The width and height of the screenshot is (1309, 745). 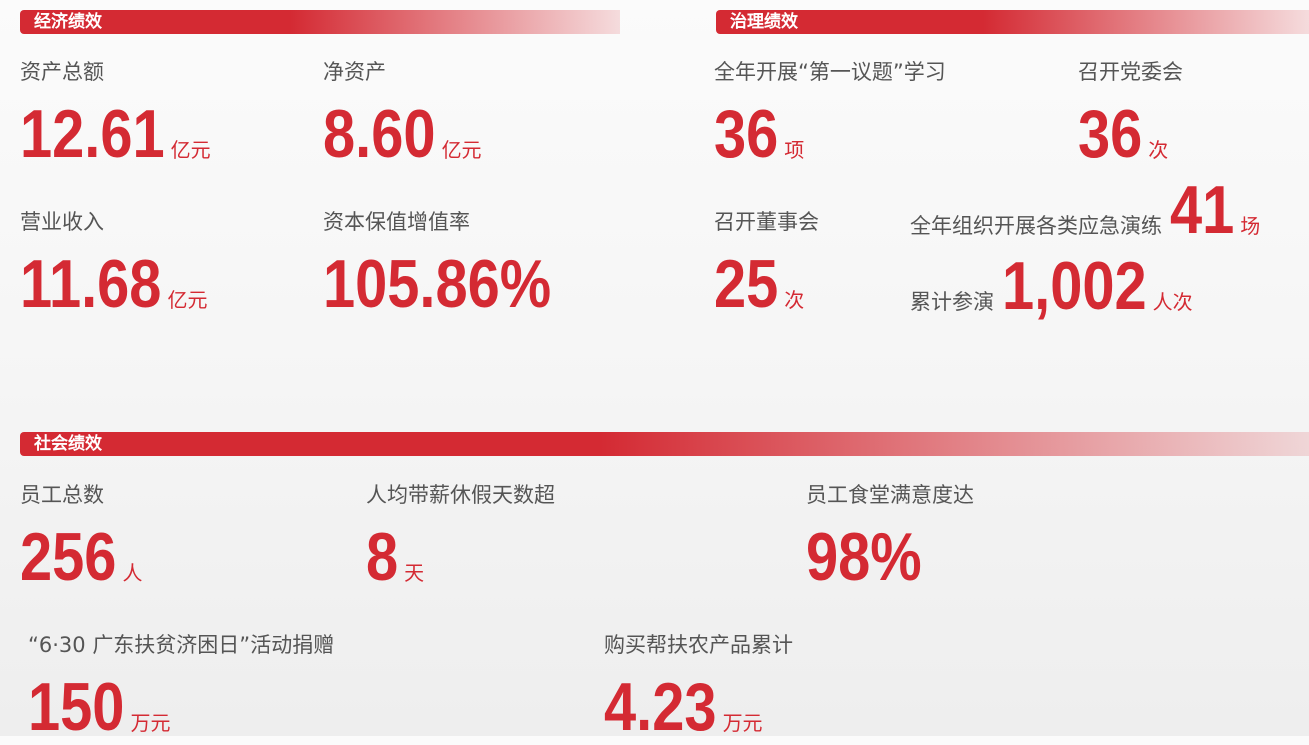 I want to click on metric-value-row: 36 项, so click(x=830, y=134).